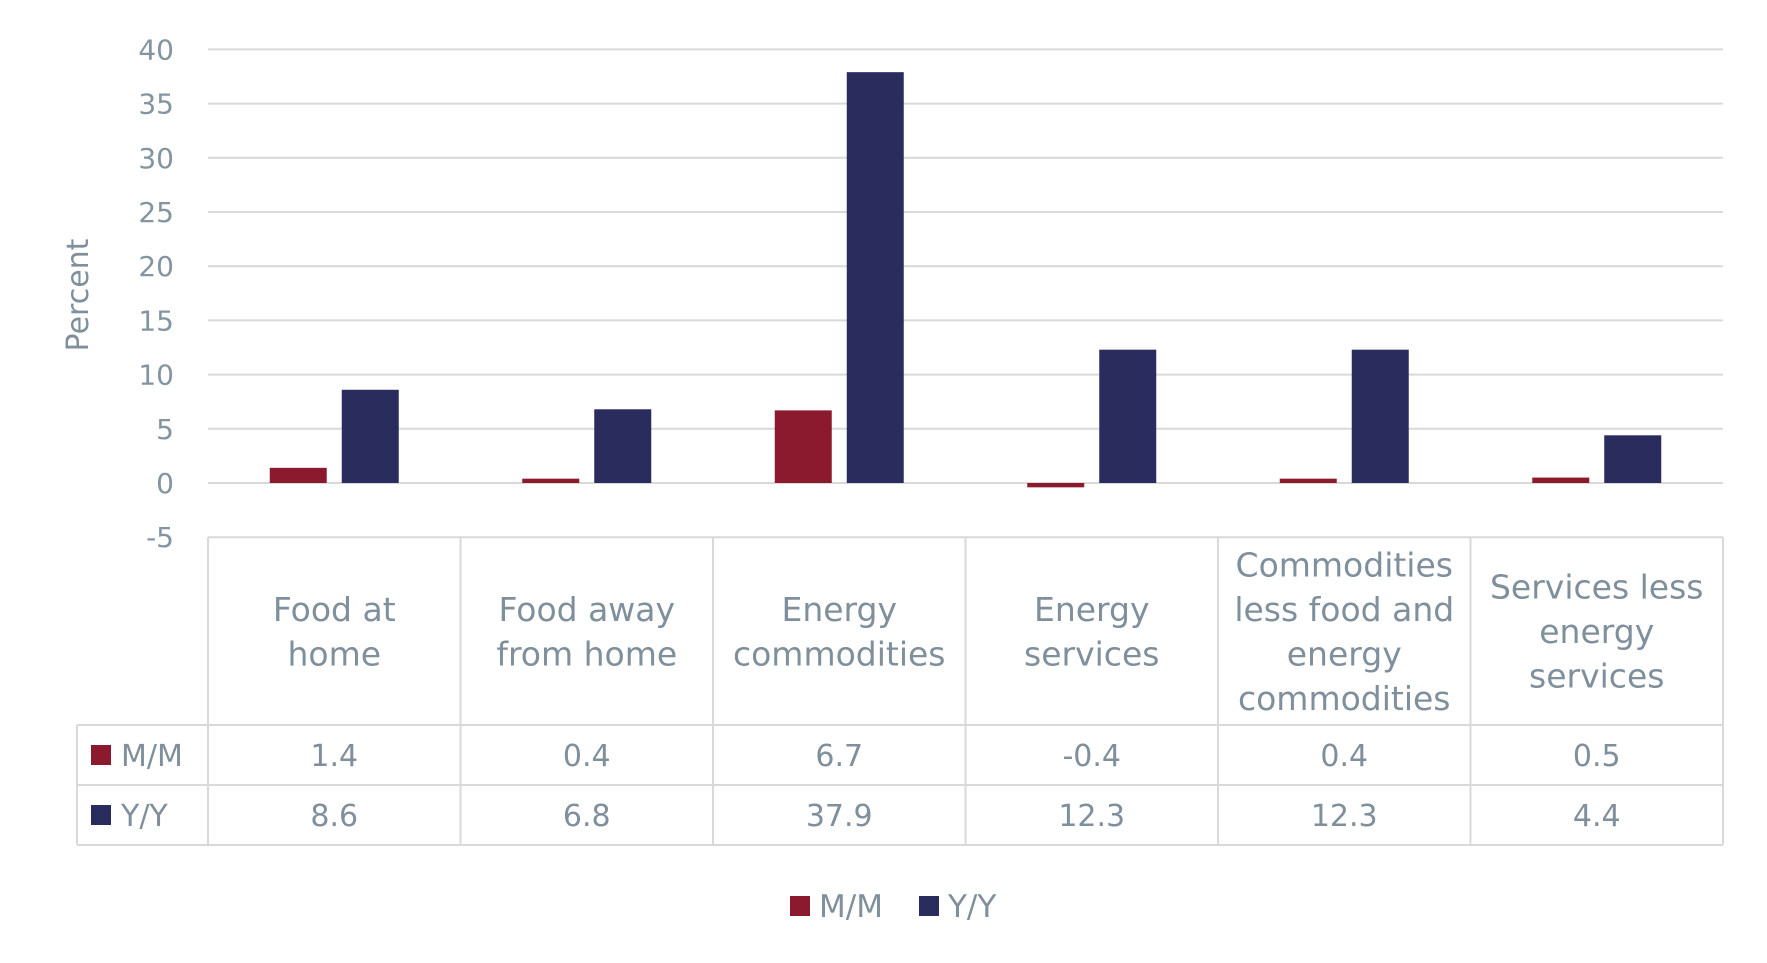  Describe the element at coordinates (78, 294) in the screenshot. I see `y-axis-label: Percent` at that location.